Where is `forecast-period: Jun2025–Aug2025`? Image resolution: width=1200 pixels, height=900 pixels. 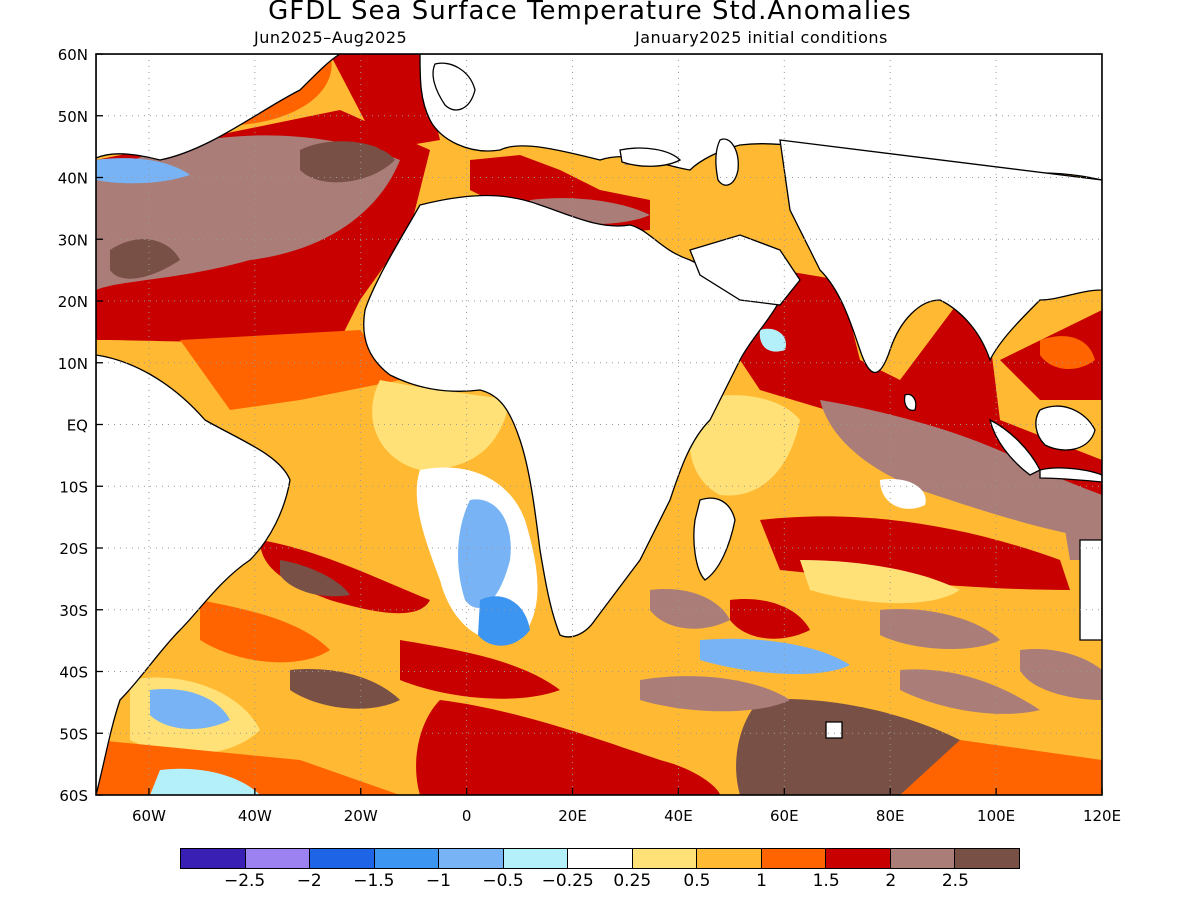
forecast-period: Jun2025–Aug2025 is located at coordinates (331, 37).